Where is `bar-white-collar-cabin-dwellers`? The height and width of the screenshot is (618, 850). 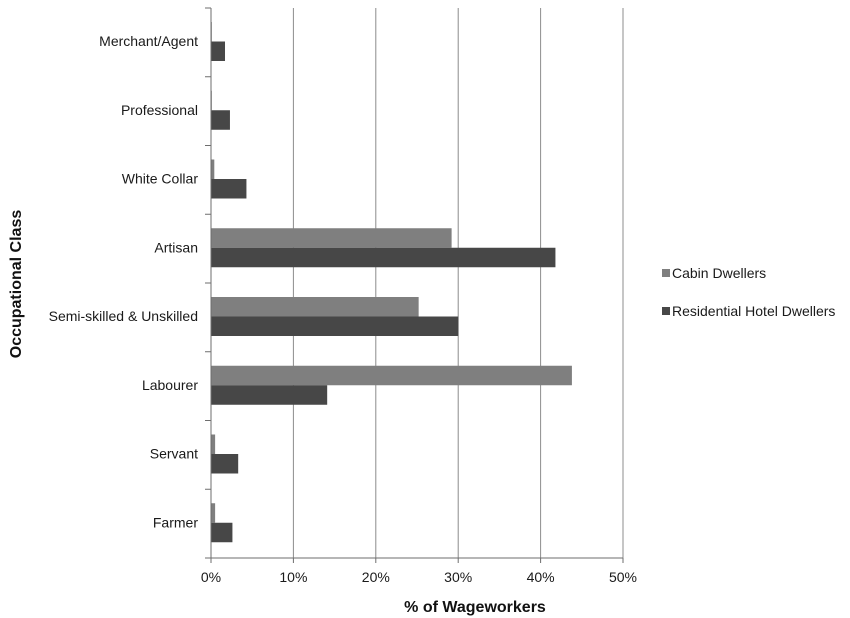
bar-white-collar-cabin-dwellers is located at coordinates (213, 169).